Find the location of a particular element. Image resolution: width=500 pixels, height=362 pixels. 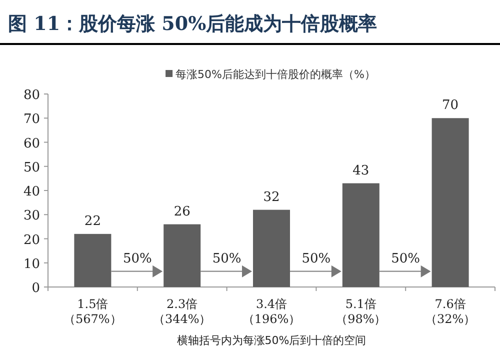

y-tick-label: 20 is located at coordinates (31, 240).